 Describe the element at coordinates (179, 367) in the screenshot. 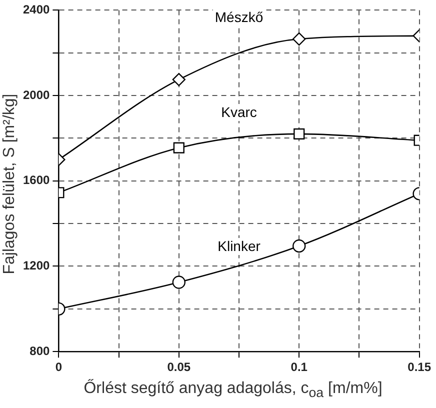

I see `x-tick-label: 0.05` at that location.